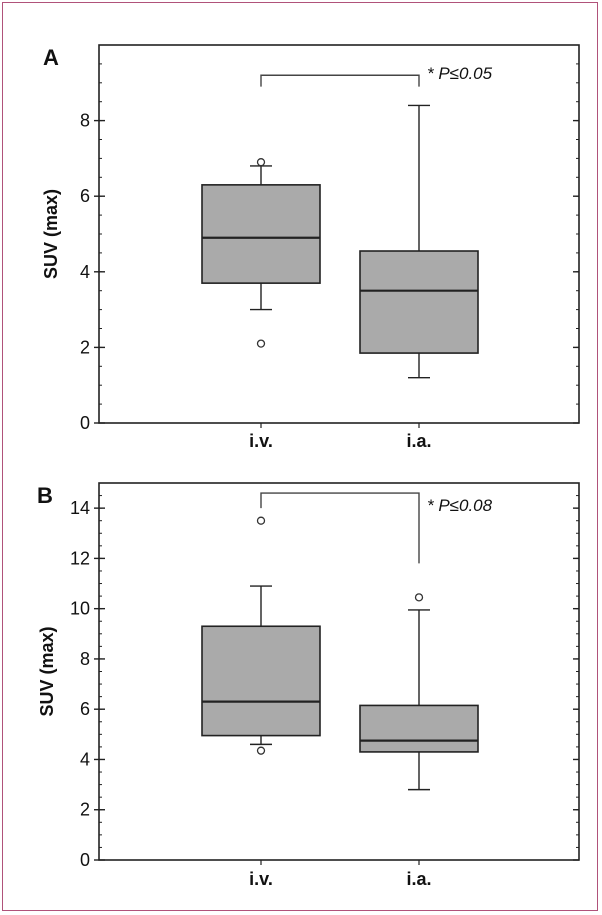  What do you see at coordinates (80, 558) in the screenshot?
I see `y-tick-label: 12` at bounding box center [80, 558].